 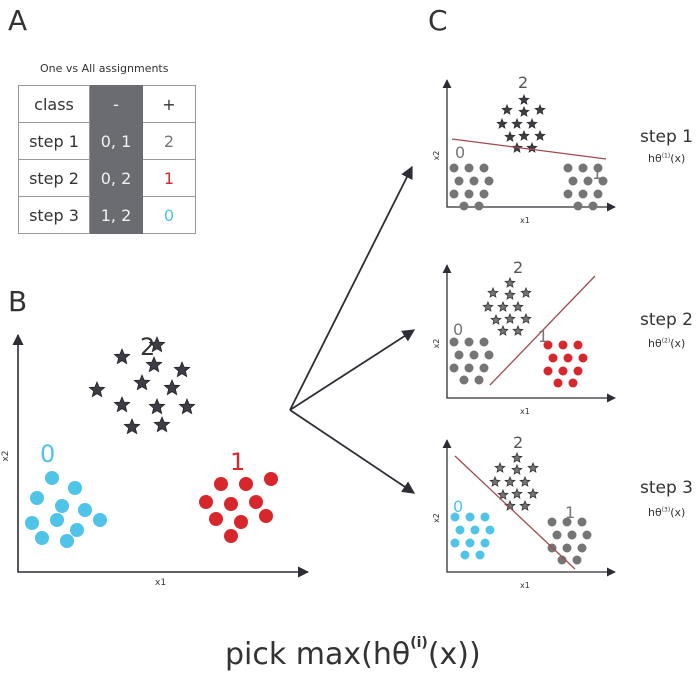 I want to click on panel-b-x-axis-label: x1, so click(x=160, y=583).